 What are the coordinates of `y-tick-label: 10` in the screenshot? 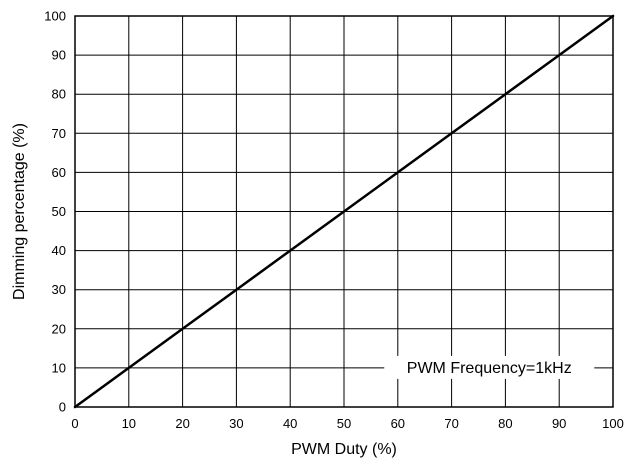 It's located at (59, 367).